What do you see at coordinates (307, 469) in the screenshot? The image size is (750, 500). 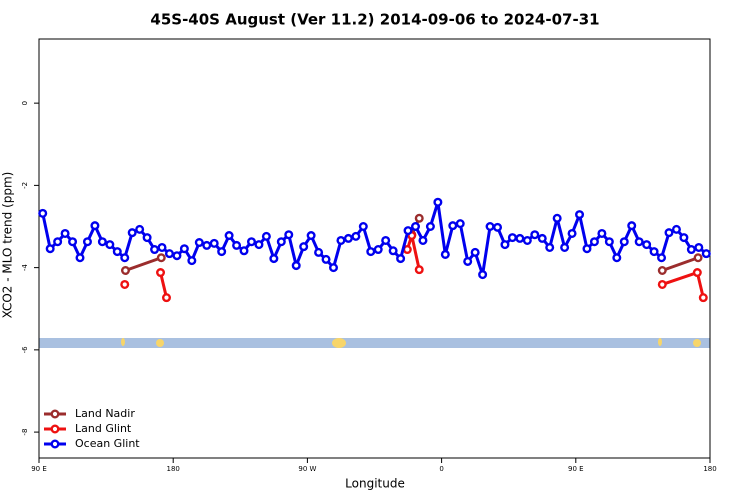 I see `x-tick-label: 90 W` at bounding box center [307, 469].